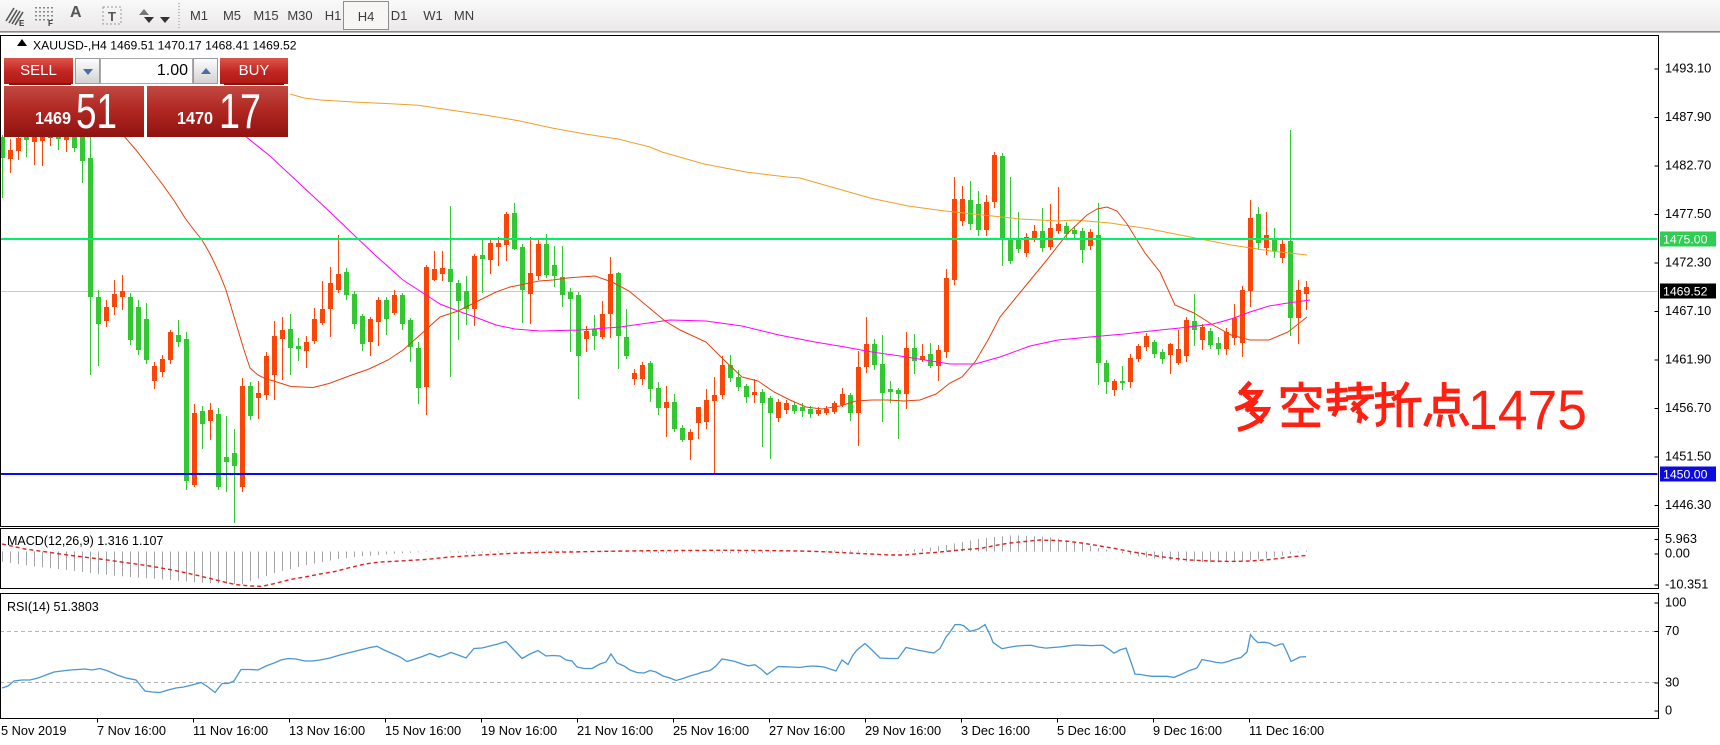  Describe the element at coordinates (131, 730) in the screenshot. I see `svg-text: 7 Nov 16:00` at that location.